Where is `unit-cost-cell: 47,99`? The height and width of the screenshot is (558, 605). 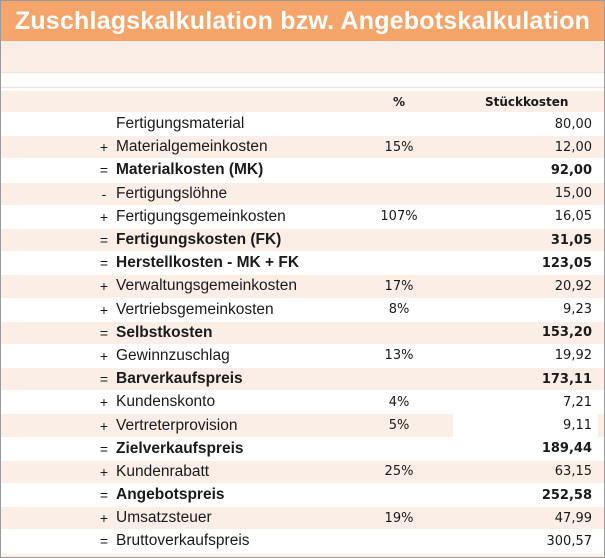
unit-cost-cell: 47,99 is located at coordinates (573, 518).